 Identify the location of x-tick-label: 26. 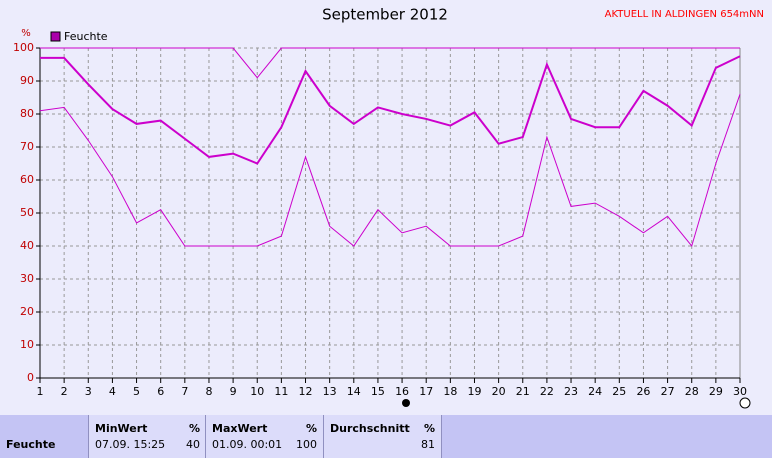
(643, 391).